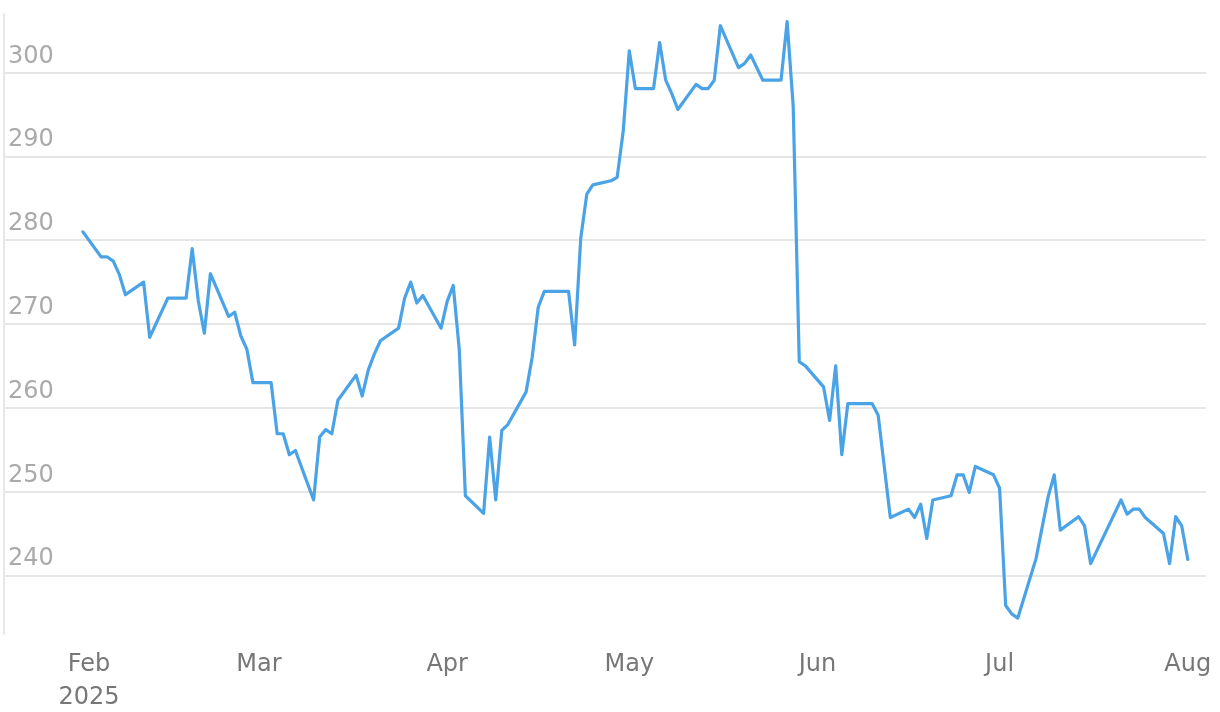 The height and width of the screenshot is (712, 1220). What do you see at coordinates (31, 389) in the screenshot?
I see `y-tick-label: 260` at bounding box center [31, 389].